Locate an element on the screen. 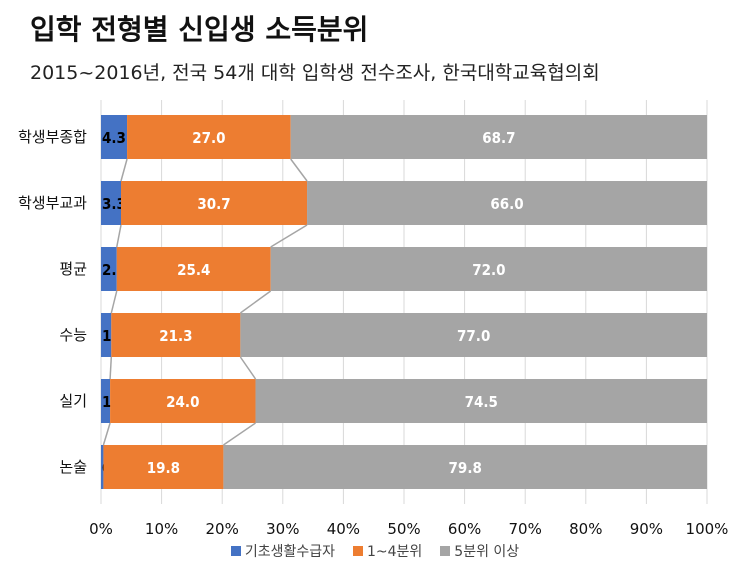  x-tick-label: 80% is located at coordinates (585, 529).